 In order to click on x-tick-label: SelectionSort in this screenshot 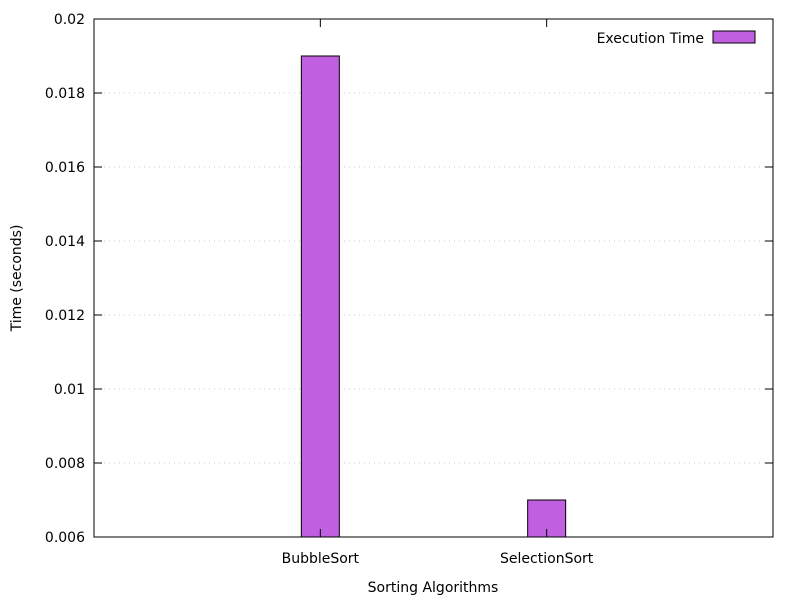, I will do `click(547, 559)`.